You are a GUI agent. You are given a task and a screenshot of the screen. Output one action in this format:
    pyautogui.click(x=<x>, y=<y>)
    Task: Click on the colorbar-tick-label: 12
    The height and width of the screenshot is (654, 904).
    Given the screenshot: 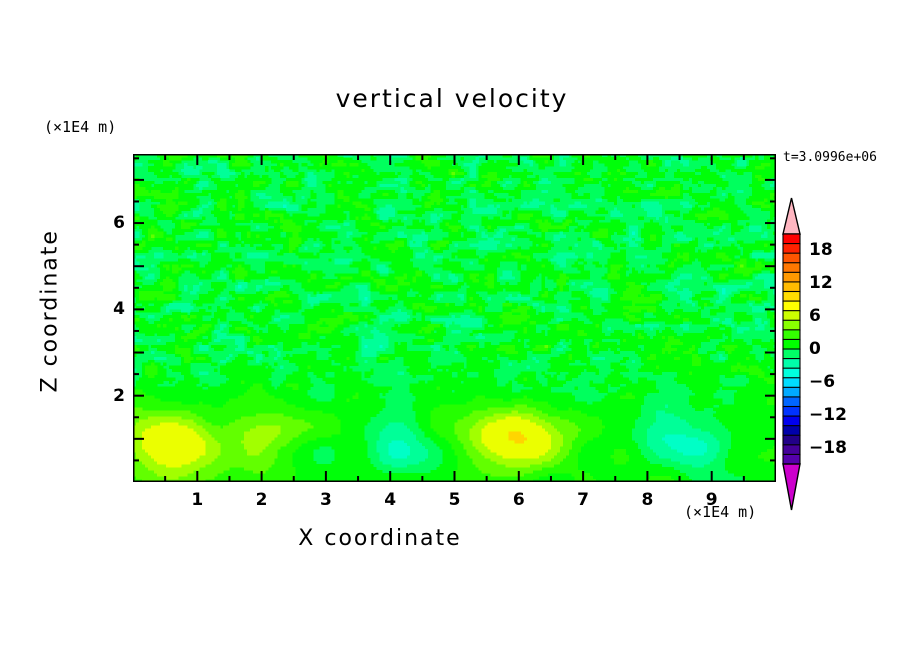 What is the action you would take?
    pyautogui.click(x=821, y=283)
    